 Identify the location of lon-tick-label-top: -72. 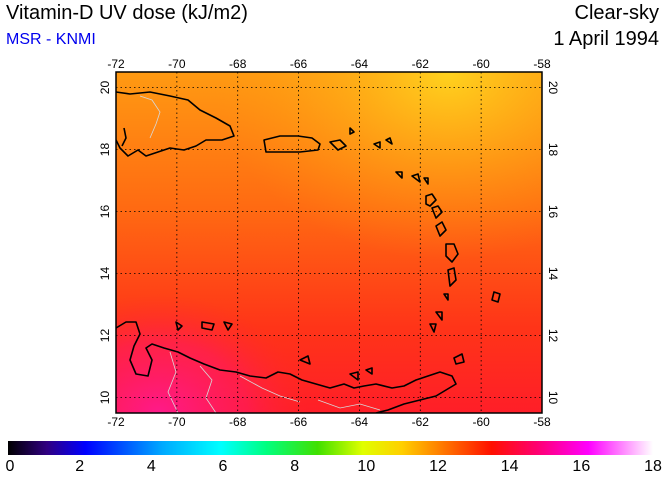
(116, 64).